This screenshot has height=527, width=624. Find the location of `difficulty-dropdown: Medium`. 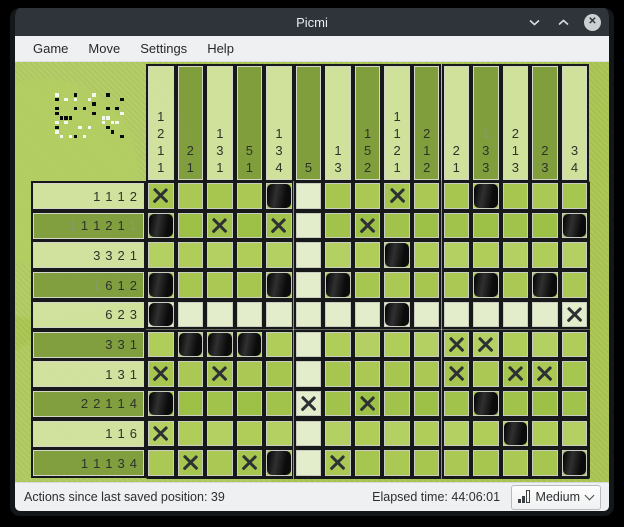

difficulty-dropdown: Medium is located at coordinates (556, 497).